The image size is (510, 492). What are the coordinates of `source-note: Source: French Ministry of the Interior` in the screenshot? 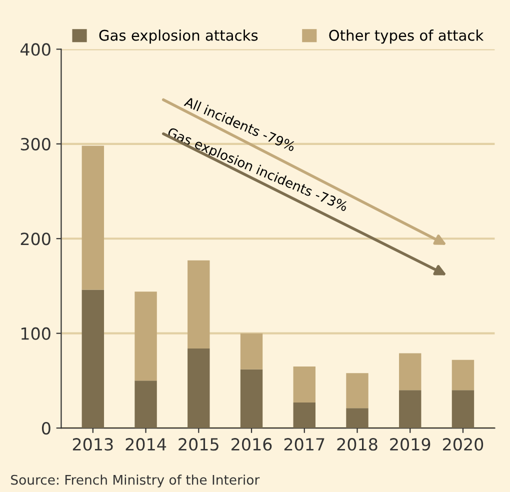 It's located at (135, 481).